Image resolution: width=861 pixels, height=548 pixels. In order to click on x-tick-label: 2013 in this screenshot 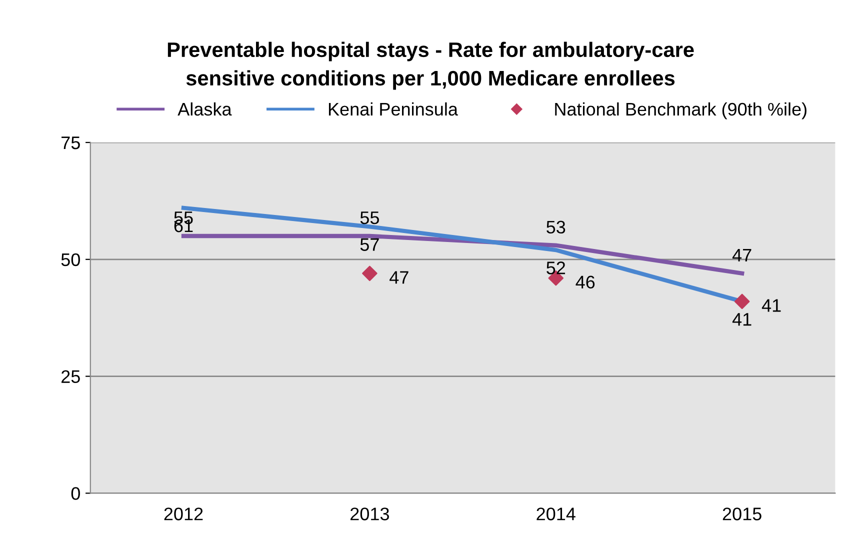, I will do `click(369, 514)`.